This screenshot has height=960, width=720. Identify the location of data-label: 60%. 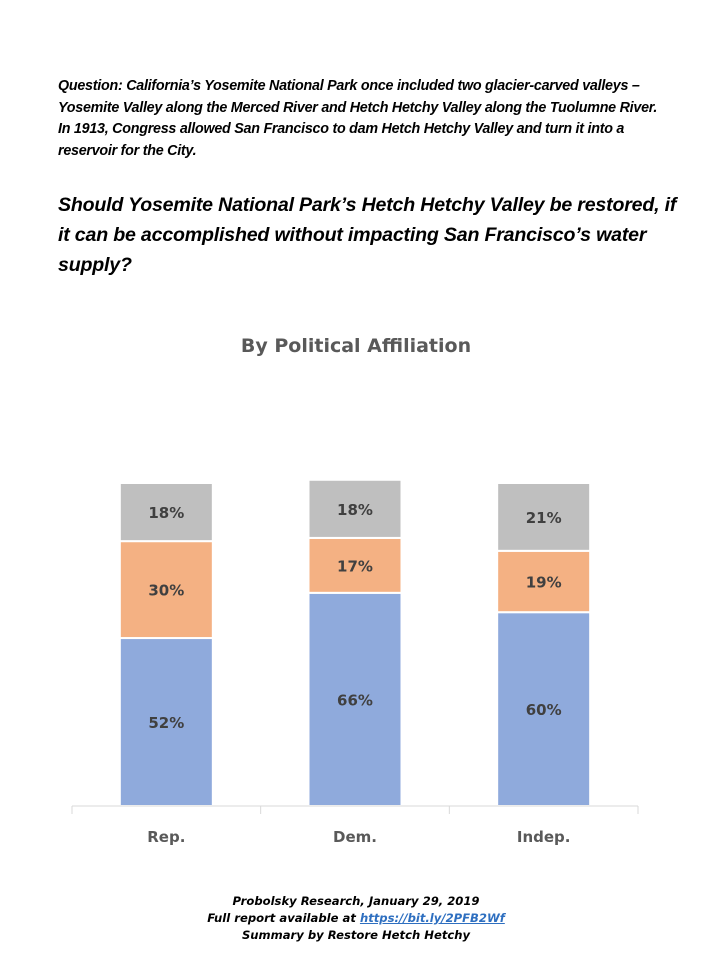
(544, 710).